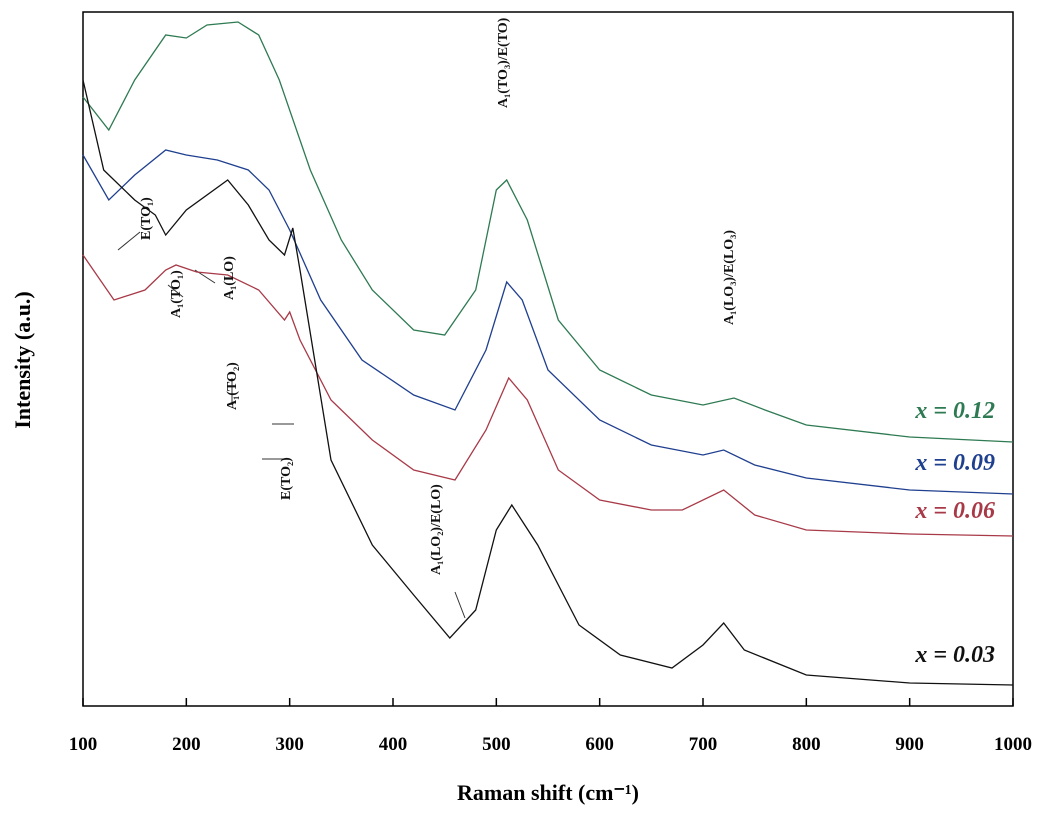  I want to click on x-tick-label: 400, so click(393, 744).